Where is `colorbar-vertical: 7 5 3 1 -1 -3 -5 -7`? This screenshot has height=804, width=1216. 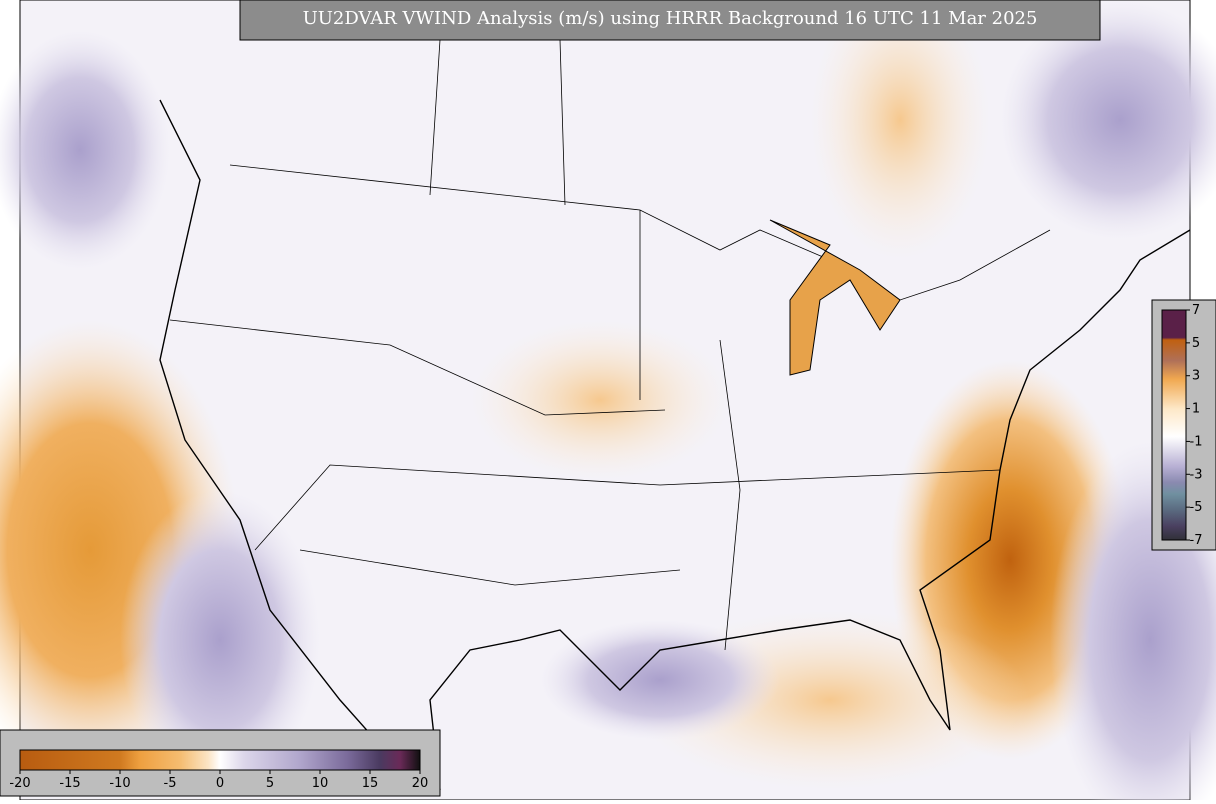 colorbar-vertical: 7 5 3 1 -1 -3 -5 -7 is located at coordinates (1183, 425).